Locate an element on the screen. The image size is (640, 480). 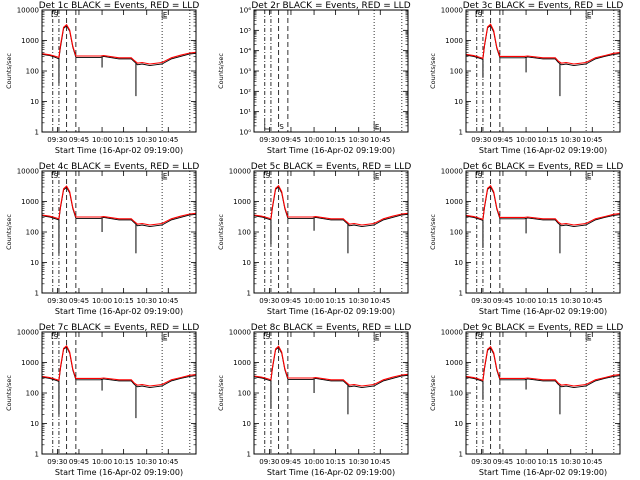
y-tick-label: 10⁶ is located at coordinates (245, 11).